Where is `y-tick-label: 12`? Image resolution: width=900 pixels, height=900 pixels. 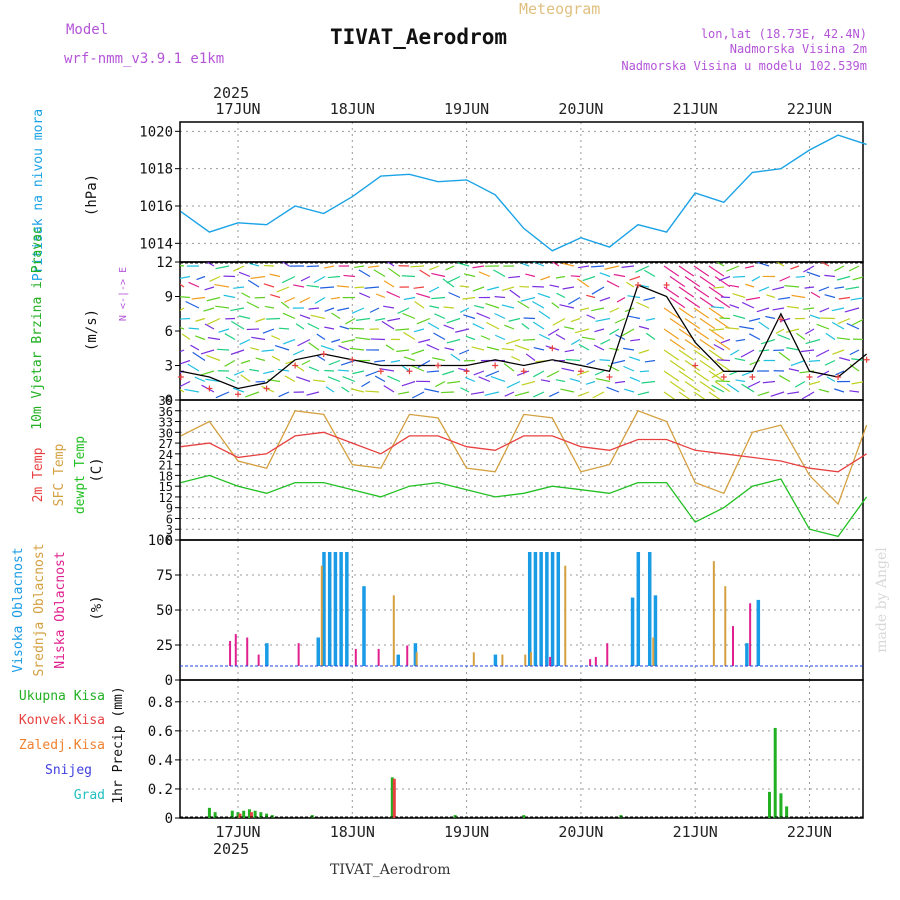 y-tick-label: 12 is located at coordinates (164, 263).